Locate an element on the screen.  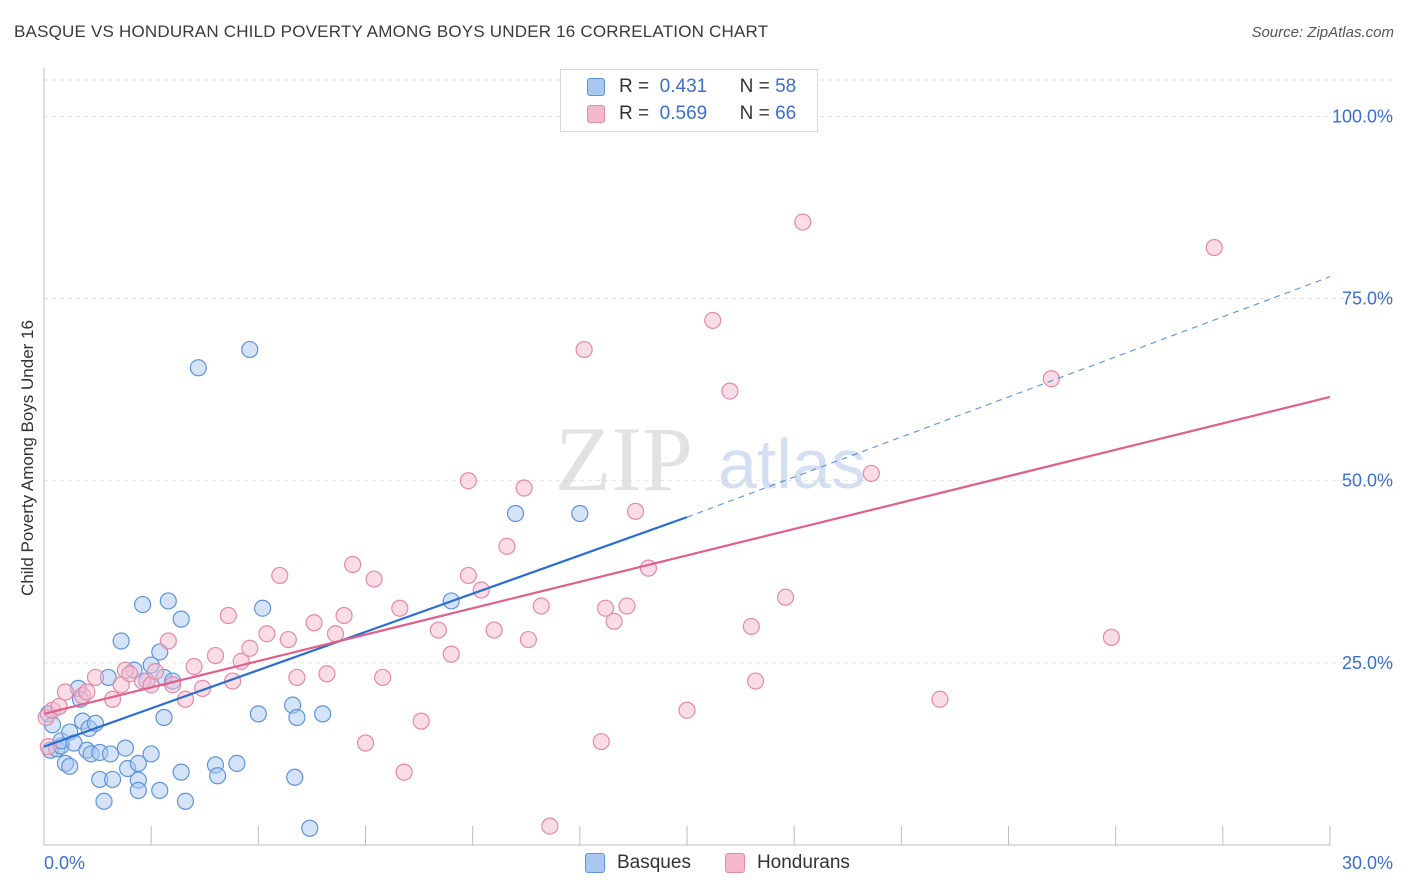
legend-r-value: 0.569 is located at coordinates (683, 113).